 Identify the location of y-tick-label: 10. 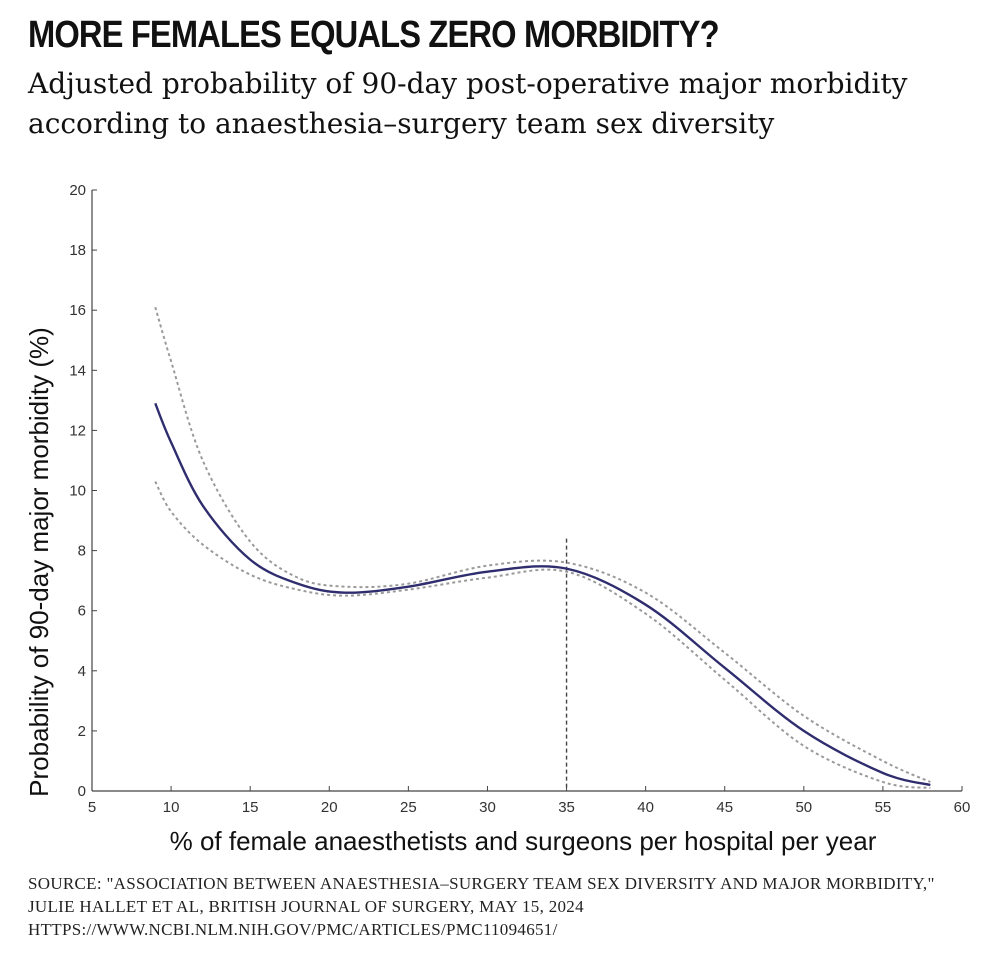
(77, 491).